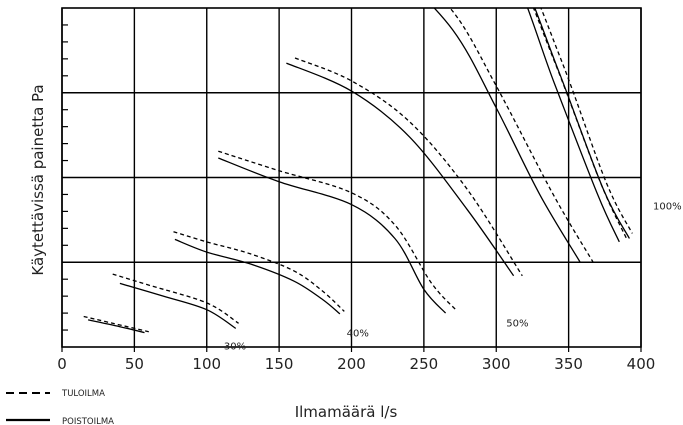  What do you see at coordinates (60, 407) in the screenshot?
I see `legend: TULOILMA POISTOILMA` at bounding box center [60, 407].